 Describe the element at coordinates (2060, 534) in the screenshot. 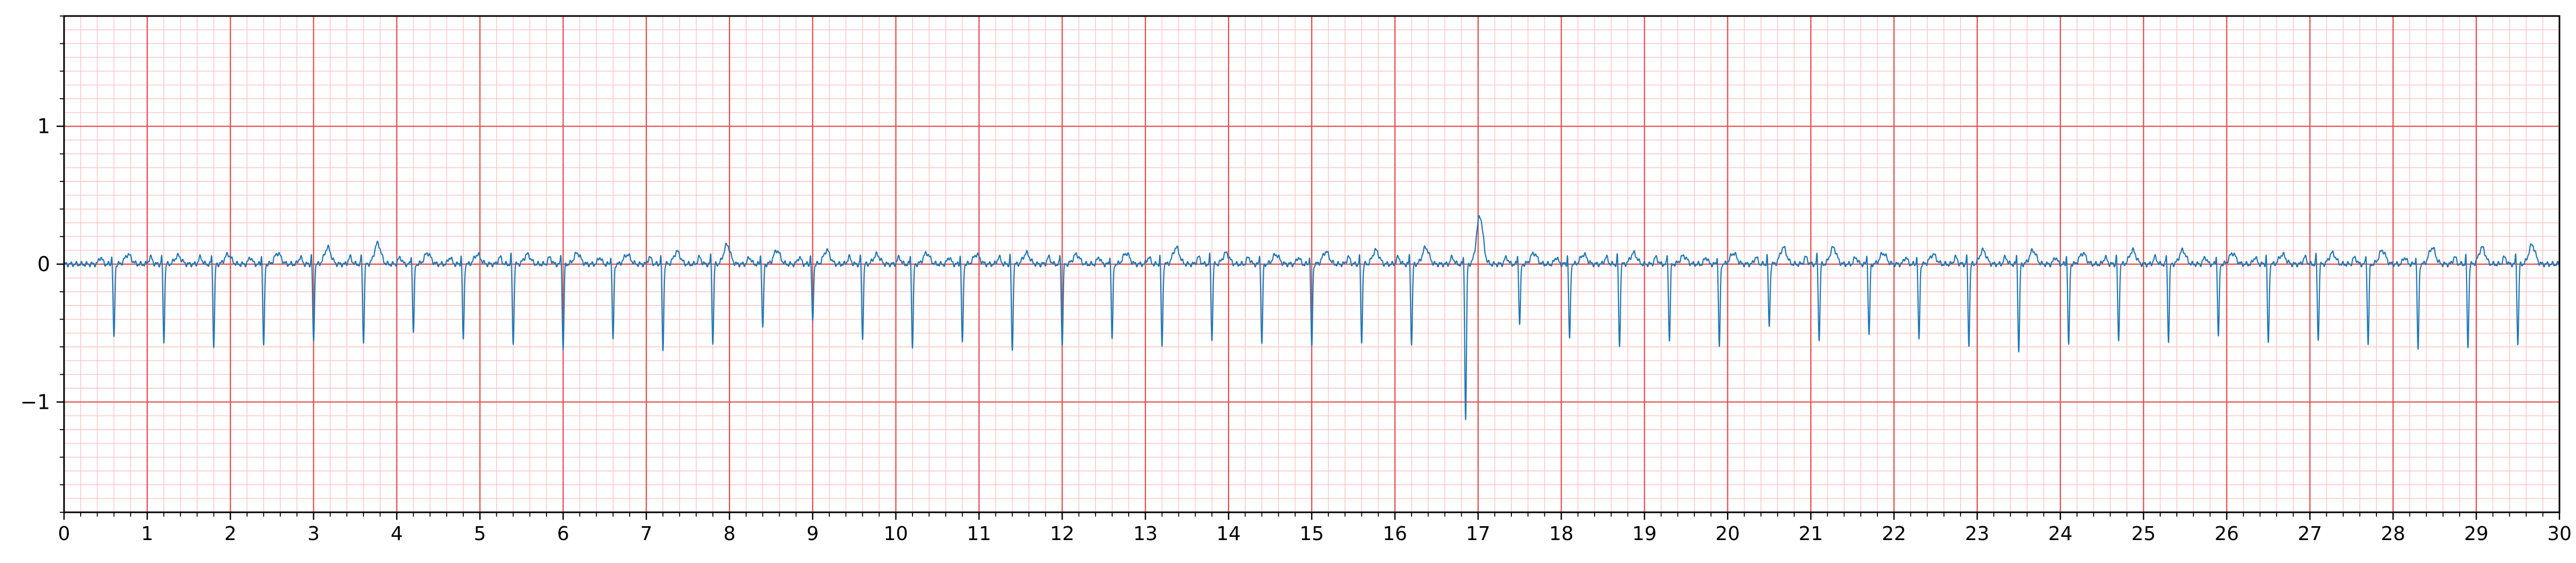

I see `x-tick-label: 24` at that location.